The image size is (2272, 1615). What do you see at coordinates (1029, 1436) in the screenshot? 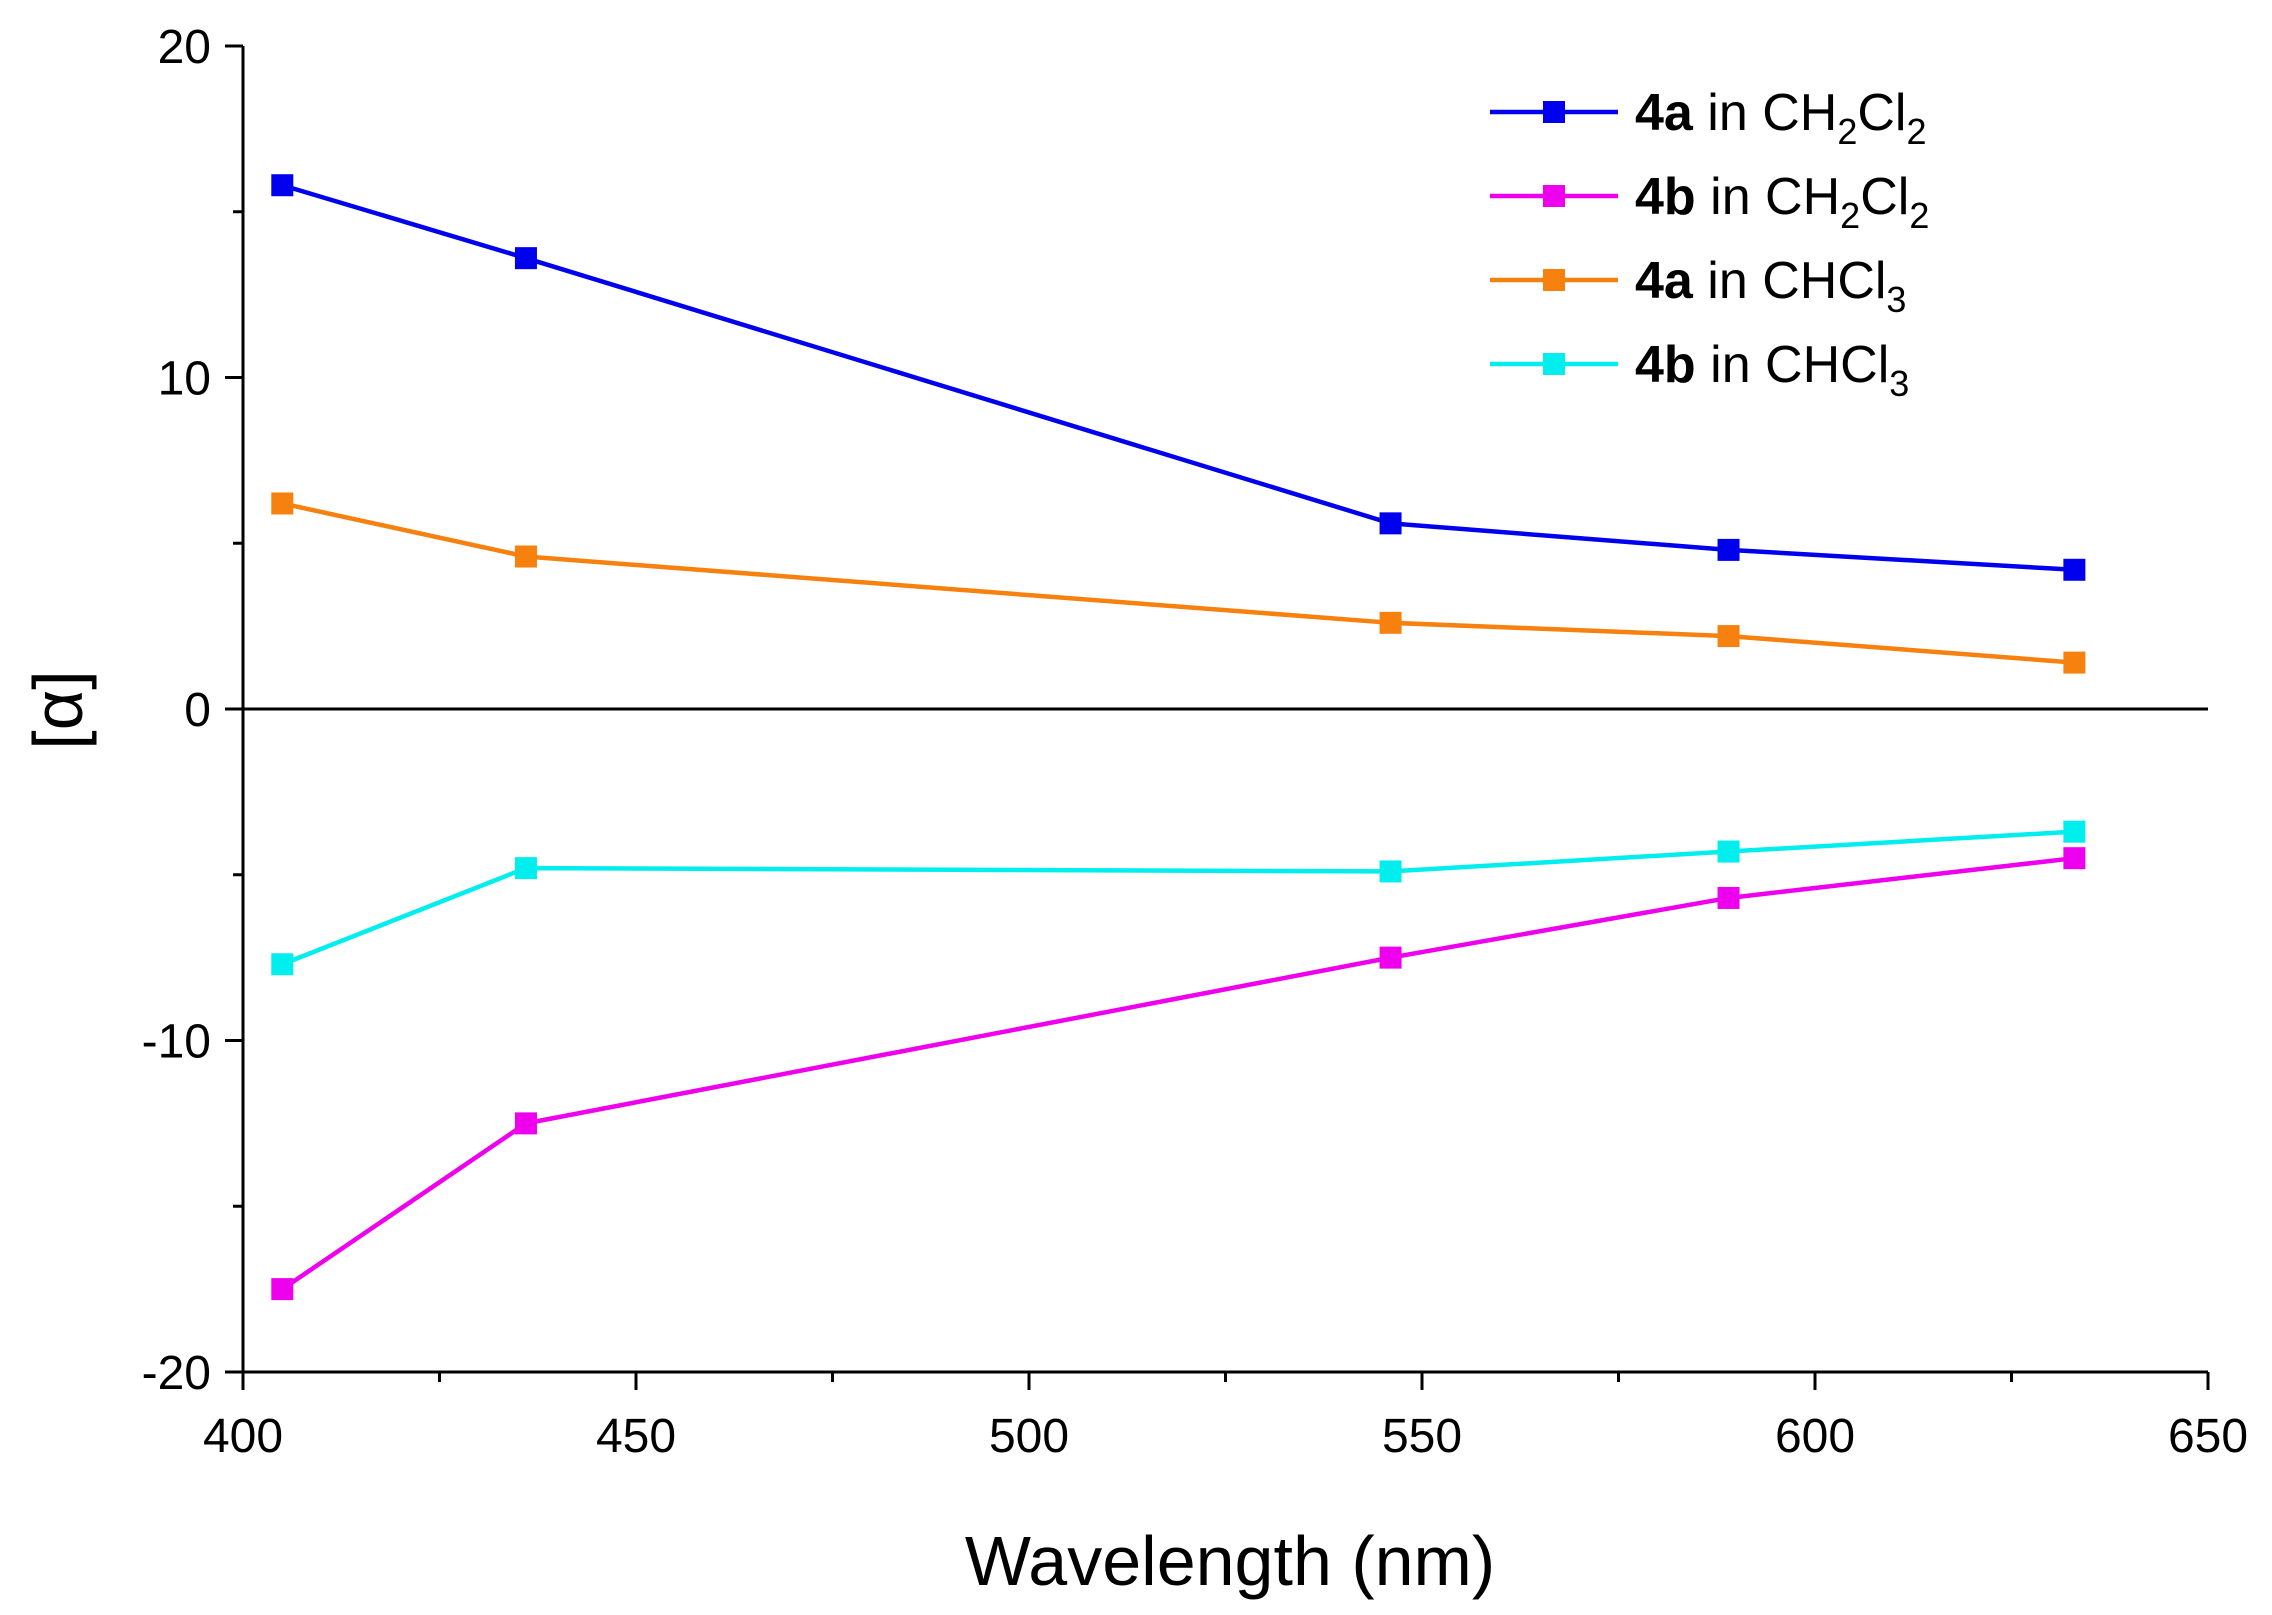
I see `x-tick-label: 500` at bounding box center [1029, 1436].